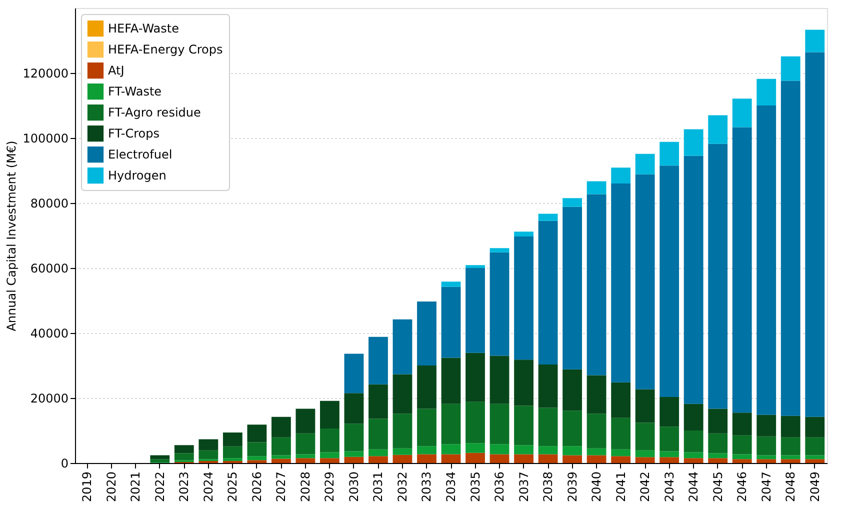  I want to click on x-tick-label: 2034, so click(451, 487).